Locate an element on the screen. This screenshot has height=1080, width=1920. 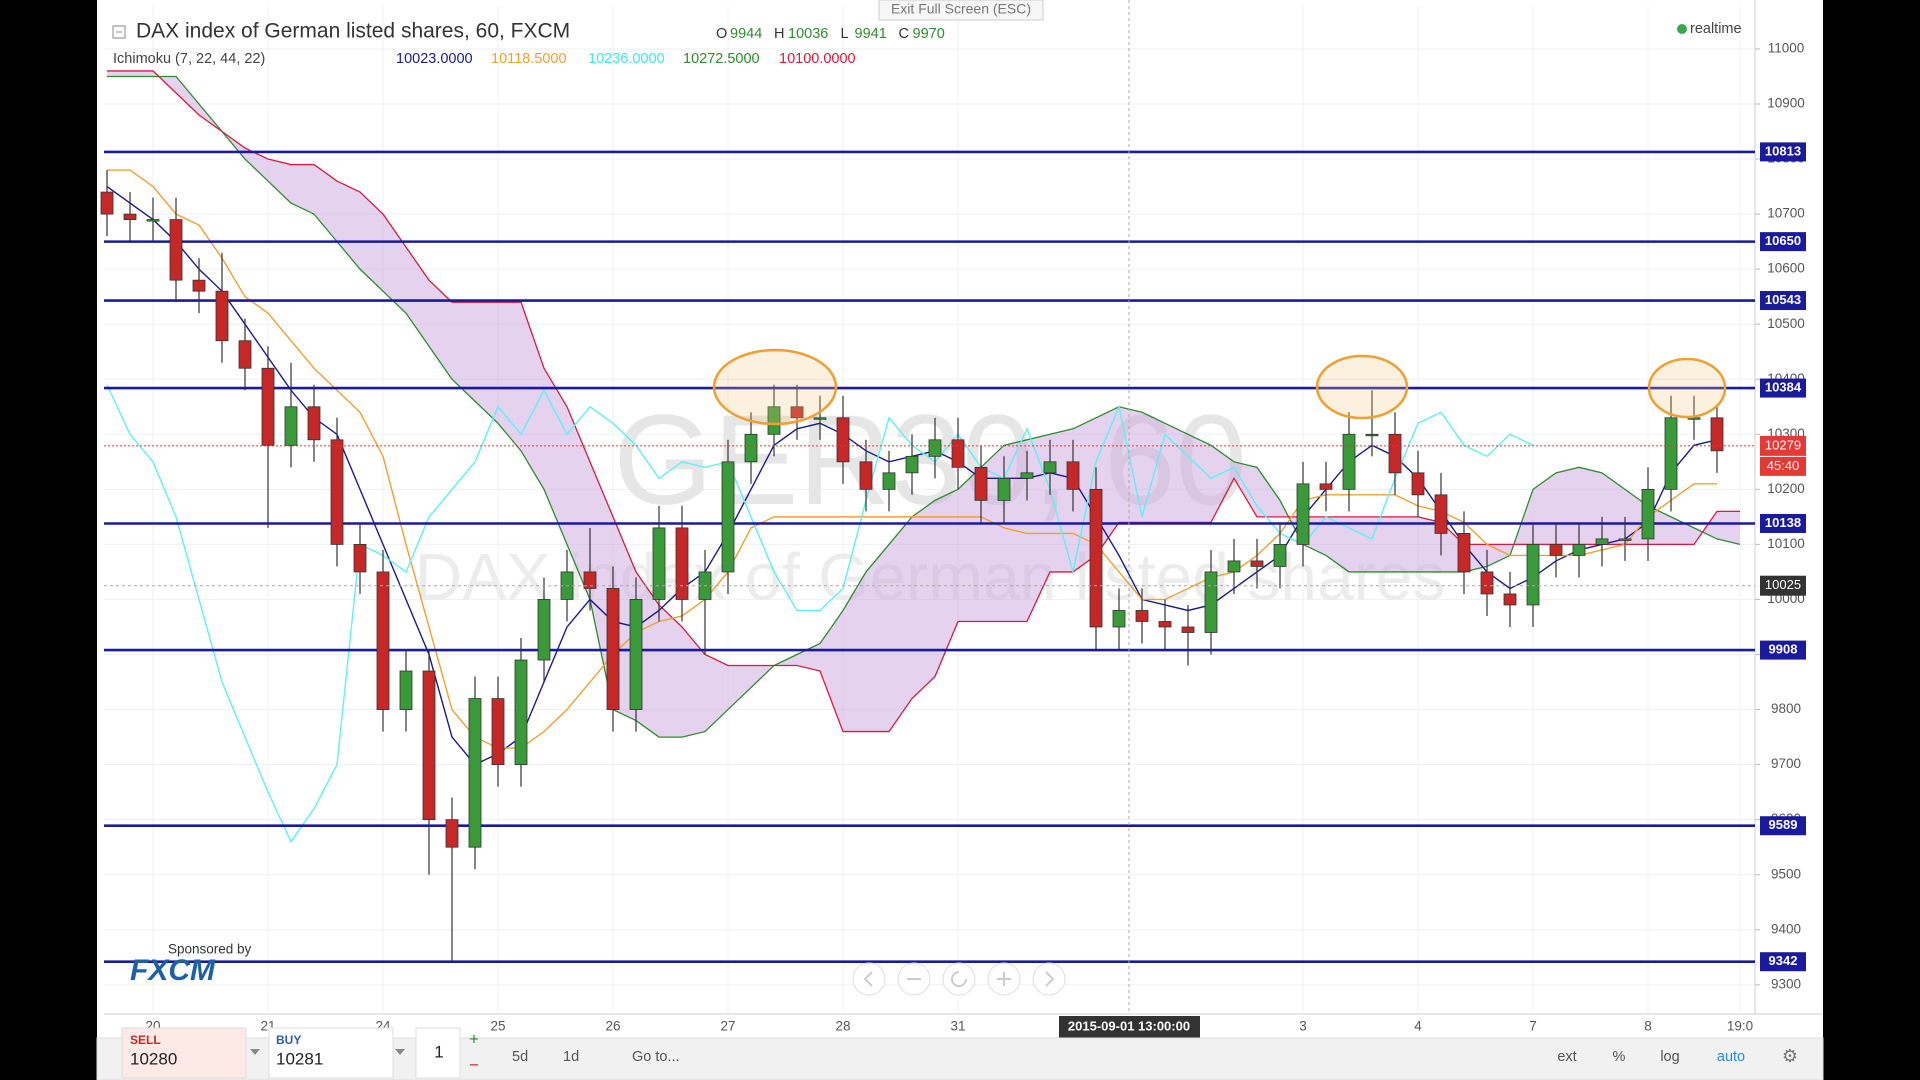
ohlc: O 9944 H 10036 L 9941 C 9970 is located at coordinates (830, 34).